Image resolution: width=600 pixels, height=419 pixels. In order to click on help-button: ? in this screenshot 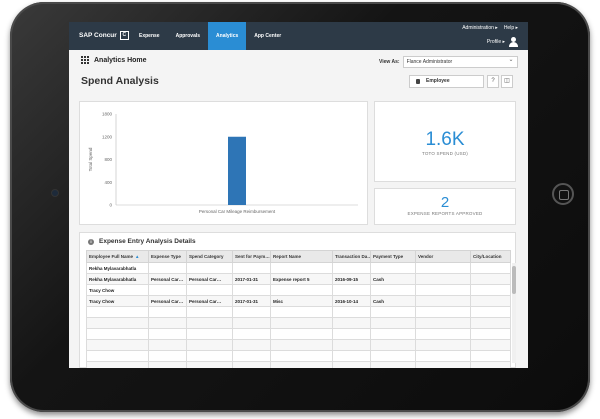, I will do `click(493, 81)`.